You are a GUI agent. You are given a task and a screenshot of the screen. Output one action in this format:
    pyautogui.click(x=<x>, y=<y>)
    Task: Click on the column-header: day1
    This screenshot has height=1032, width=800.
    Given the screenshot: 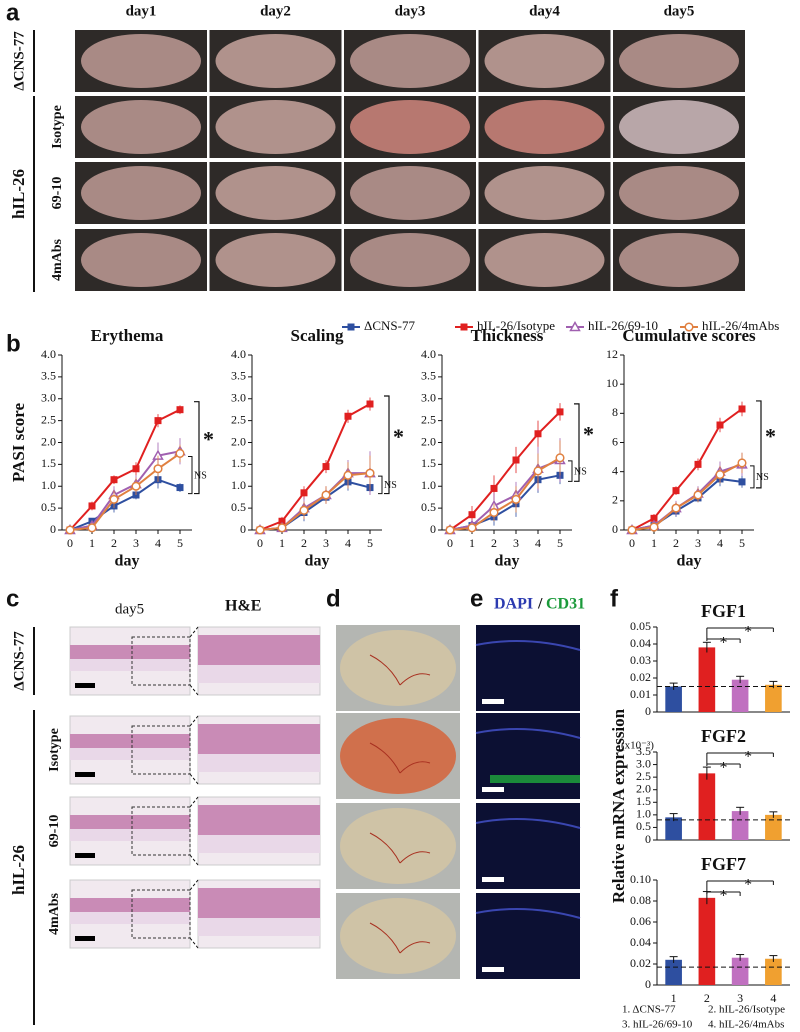 What is the action you would take?
    pyautogui.click(x=141, y=11)
    